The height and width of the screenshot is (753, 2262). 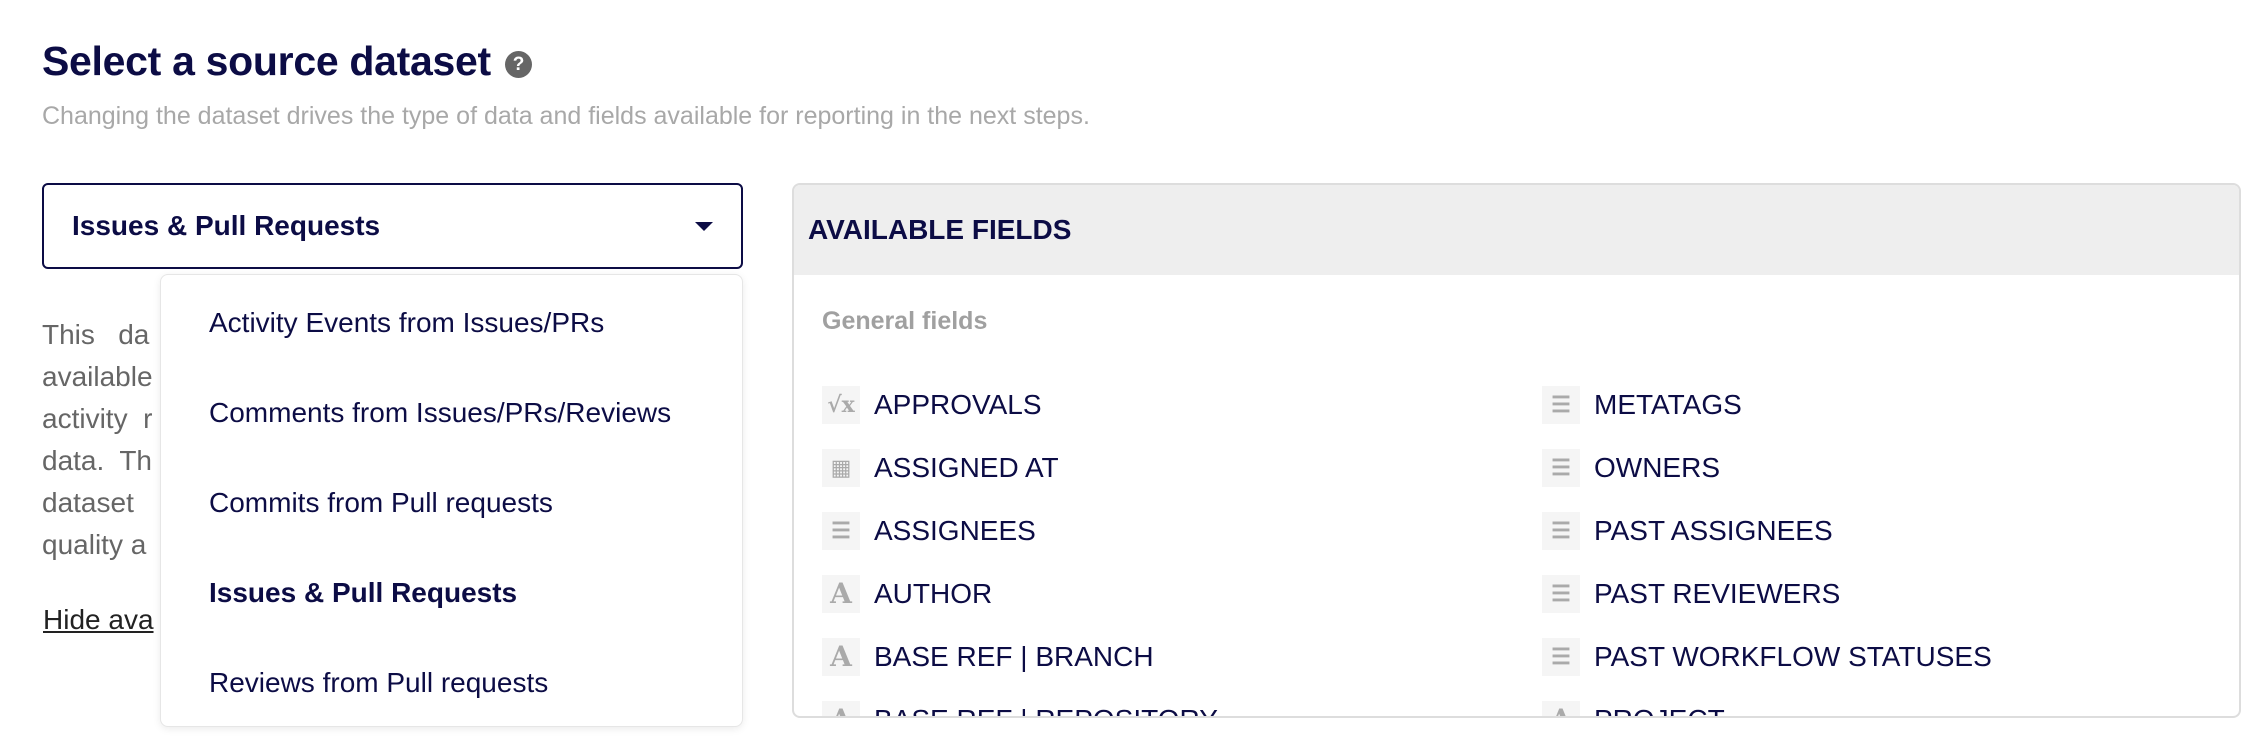 What do you see at coordinates (966, 467) in the screenshot?
I see `field-label: ASSIGNED AT` at bounding box center [966, 467].